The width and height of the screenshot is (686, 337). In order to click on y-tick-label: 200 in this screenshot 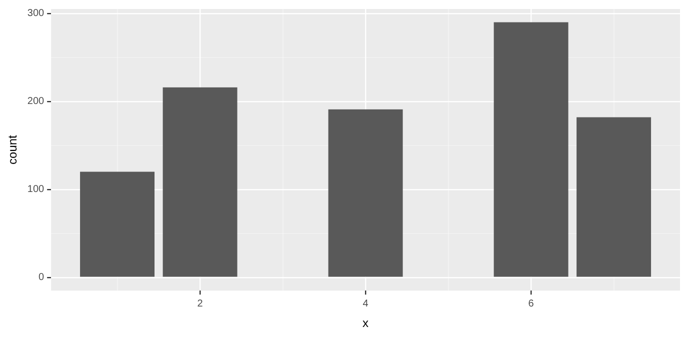, I will do `click(36, 102)`.